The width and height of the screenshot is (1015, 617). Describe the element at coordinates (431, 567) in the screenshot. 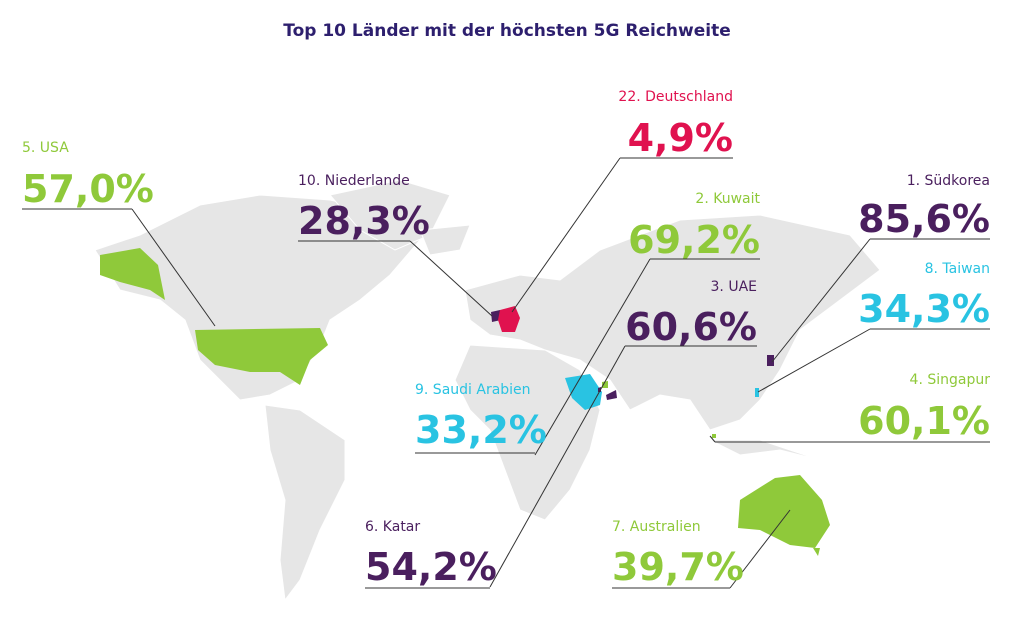

I see `country-value: 54,2%` at that location.